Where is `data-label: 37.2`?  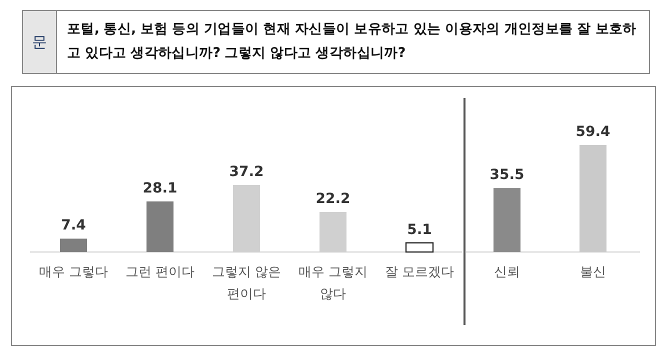 data-label: 37.2 is located at coordinates (246, 172).